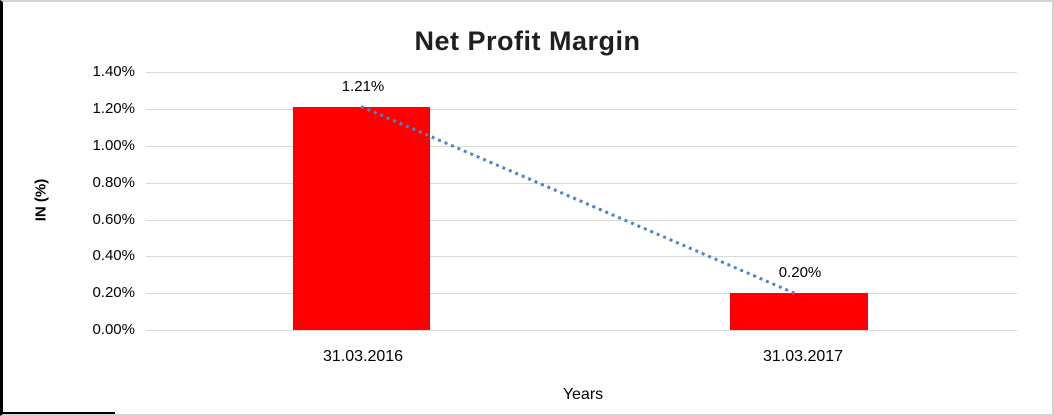 This screenshot has height=416, width=1054. I want to click on bar-31-03-2016, so click(361, 218).